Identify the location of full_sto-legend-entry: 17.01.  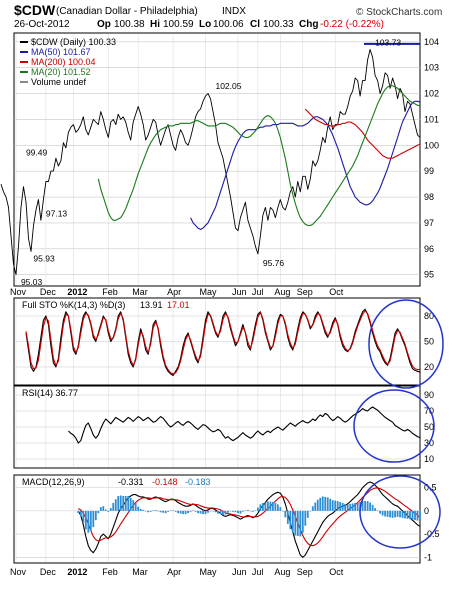
(178, 305).